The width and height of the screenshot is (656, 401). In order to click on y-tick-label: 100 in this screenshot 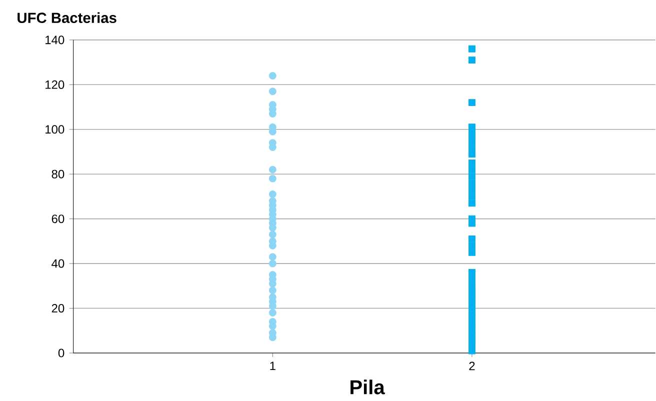, I will do `click(55, 129)`.